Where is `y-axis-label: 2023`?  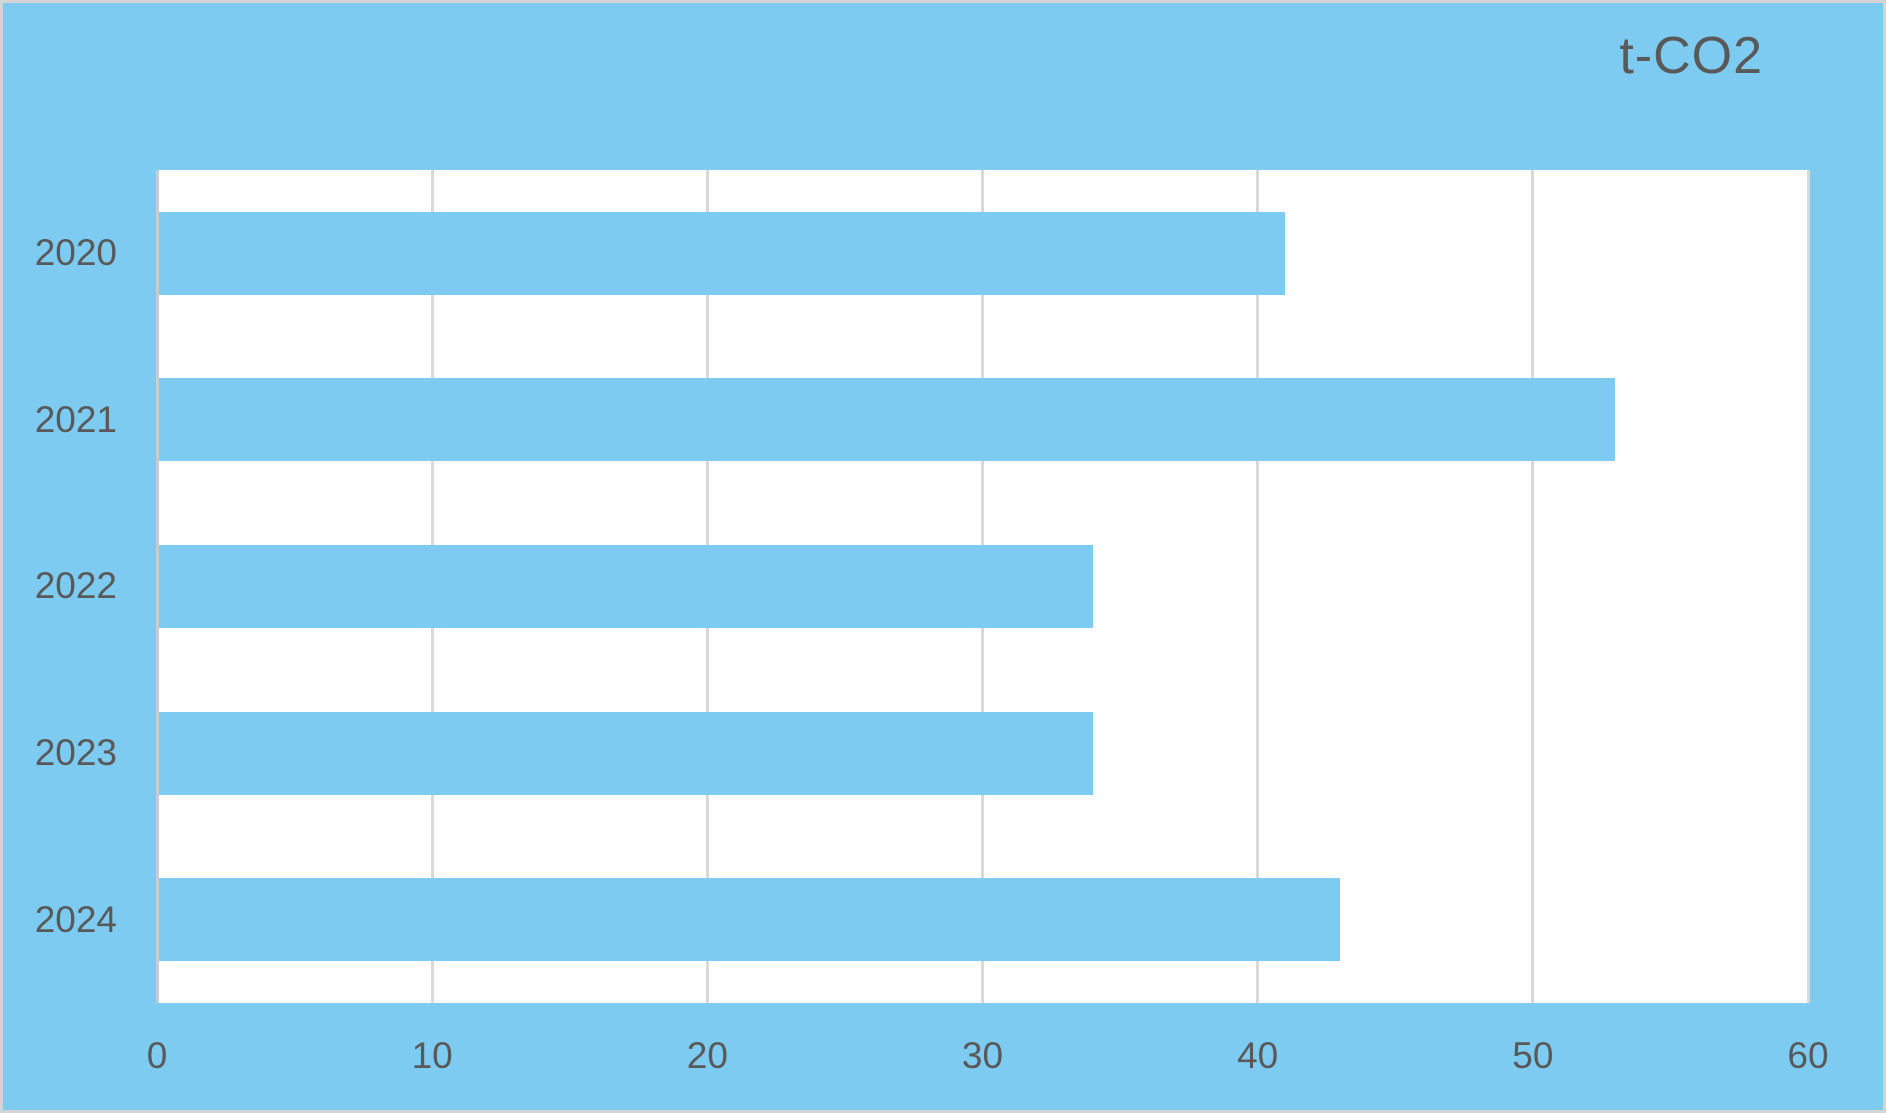
y-axis-label: 2023 is located at coordinates (75, 753).